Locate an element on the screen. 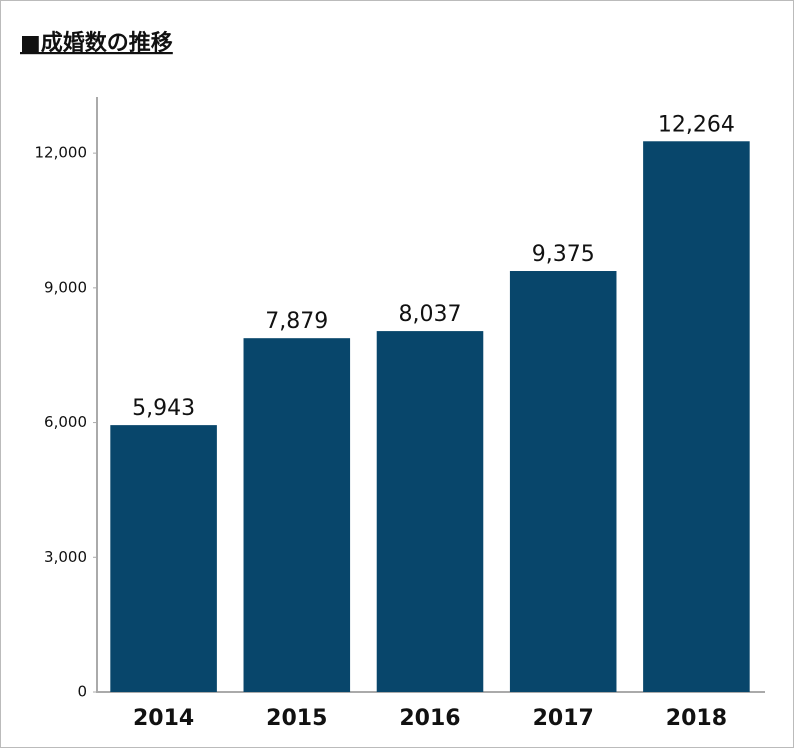  x-tick-label: 2014 is located at coordinates (163, 718).